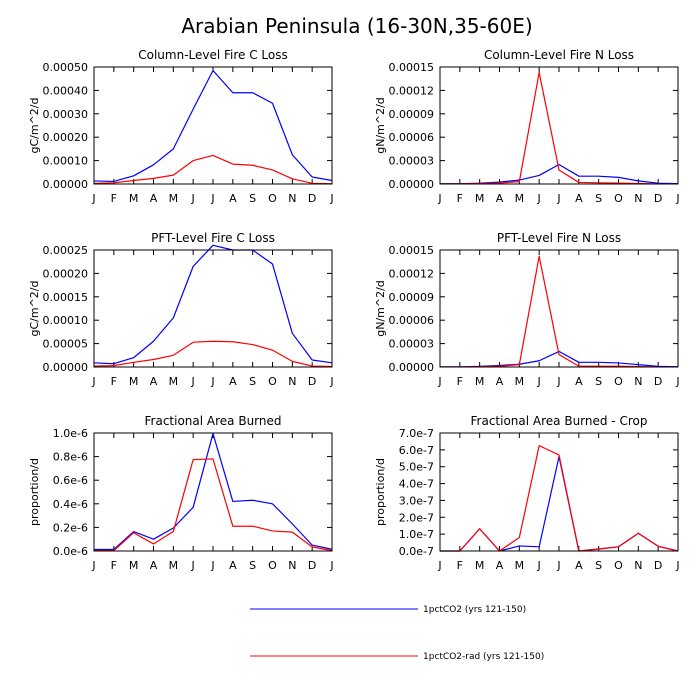  I want to click on y-tick-label: 1.0e-6, so click(70, 433).